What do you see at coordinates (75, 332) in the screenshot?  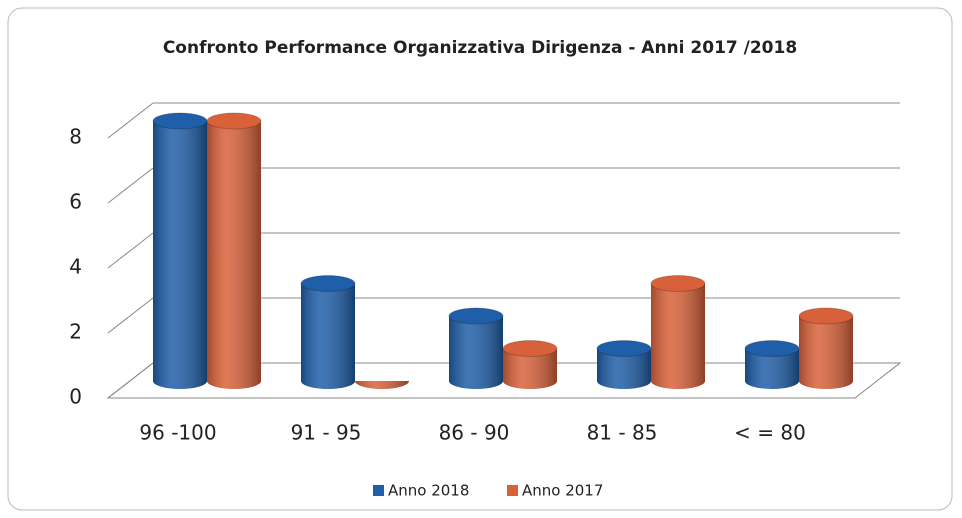 I see `y-tick-label: 2` at bounding box center [75, 332].